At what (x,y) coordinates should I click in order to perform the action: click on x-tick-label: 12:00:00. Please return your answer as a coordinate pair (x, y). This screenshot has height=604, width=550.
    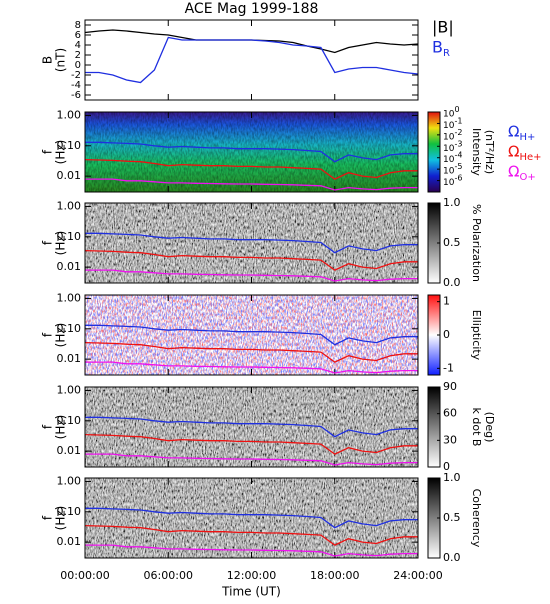
    Looking at the image, I should click on (251, 575).